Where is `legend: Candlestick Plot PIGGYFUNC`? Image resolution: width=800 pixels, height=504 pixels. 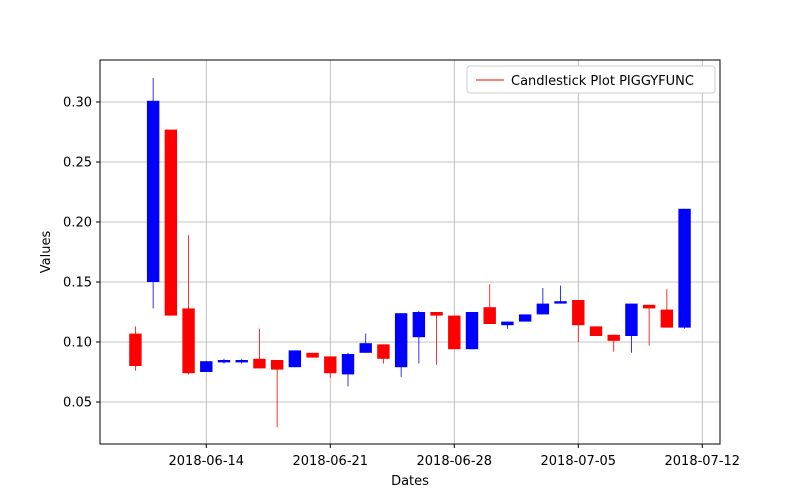
legend: Candlestick Plot PIGGYFUNC is located at coordinates (591, 79).